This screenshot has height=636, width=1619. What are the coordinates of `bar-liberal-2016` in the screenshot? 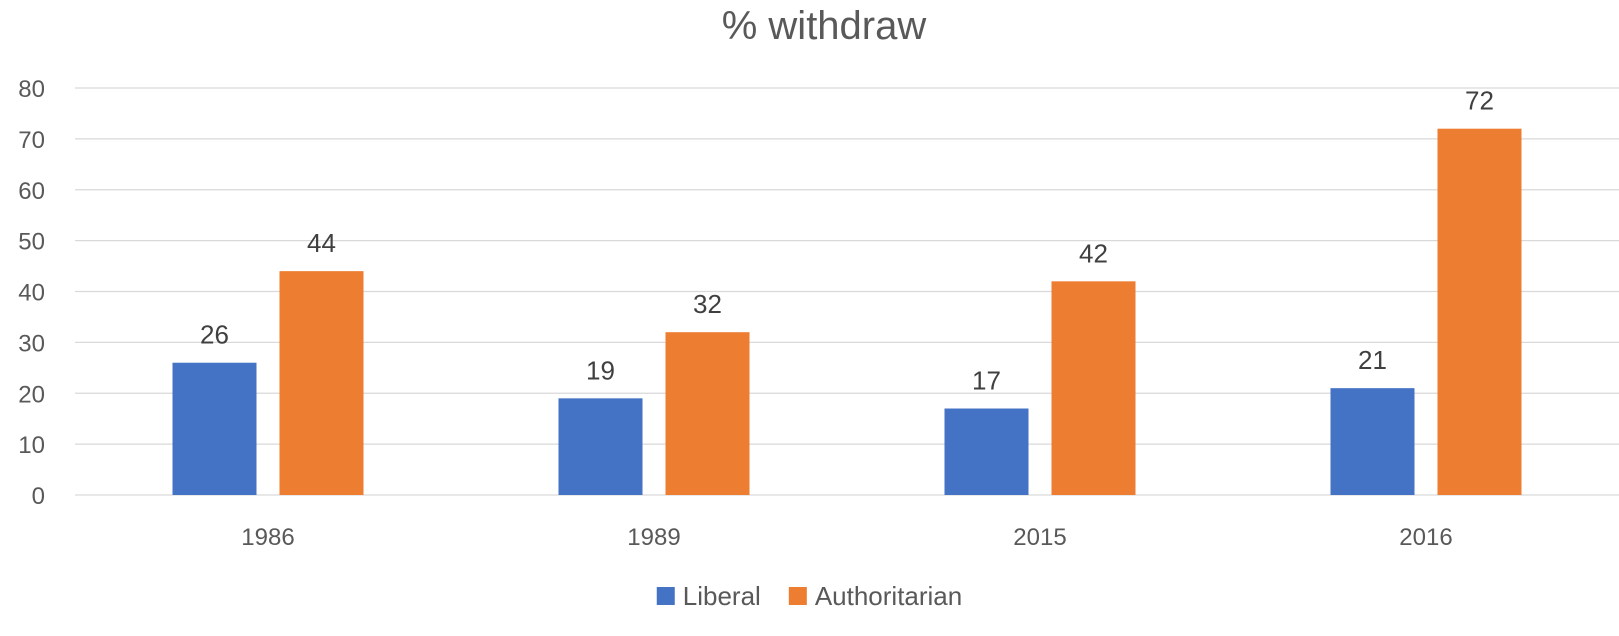 It's located at (1372, 441).